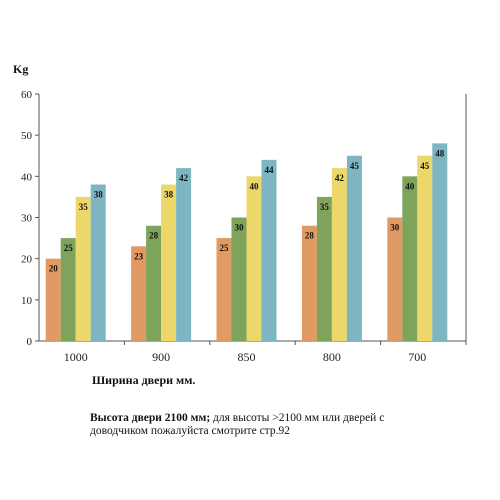 The height and width of the screenshot is (500, 500). I want to click on x-tick-label: 800, so click(332, 357).